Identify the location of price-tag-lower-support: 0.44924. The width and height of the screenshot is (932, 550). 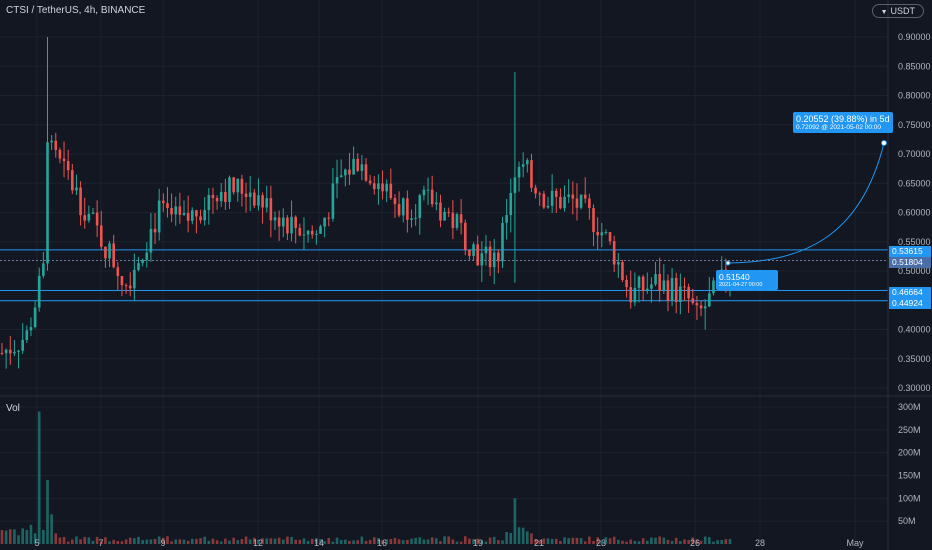
(910, 303).